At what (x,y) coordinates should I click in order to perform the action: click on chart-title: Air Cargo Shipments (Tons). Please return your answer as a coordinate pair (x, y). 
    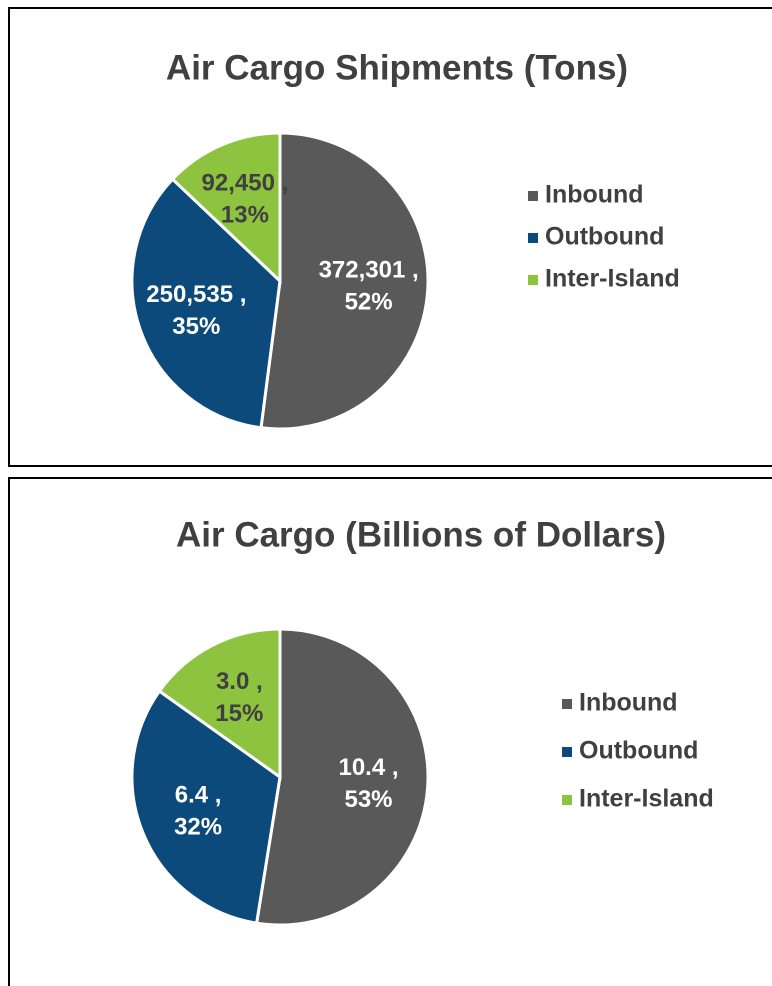
    Looking at the image, I should click on (397, 67).